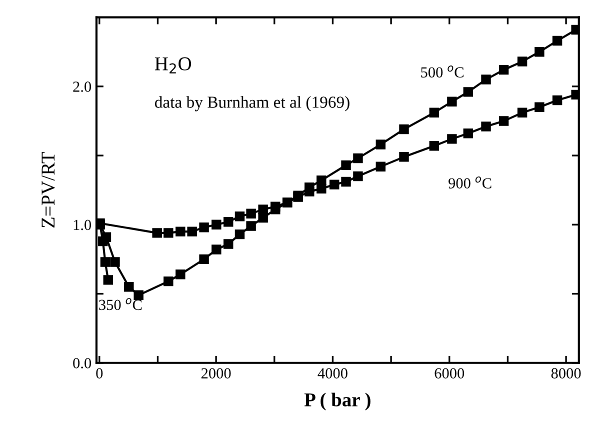  Describe the element at coordinates (83, 225) in the screenshot. I see `y-tick-label: 1.0` at that location.